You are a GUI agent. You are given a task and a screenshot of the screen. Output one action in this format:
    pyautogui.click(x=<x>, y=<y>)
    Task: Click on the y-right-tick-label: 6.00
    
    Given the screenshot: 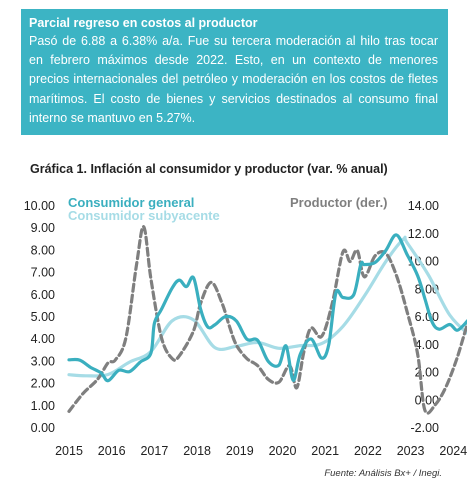 What is the action you would take?
    pyautogui.click(x=427, y=317)
    